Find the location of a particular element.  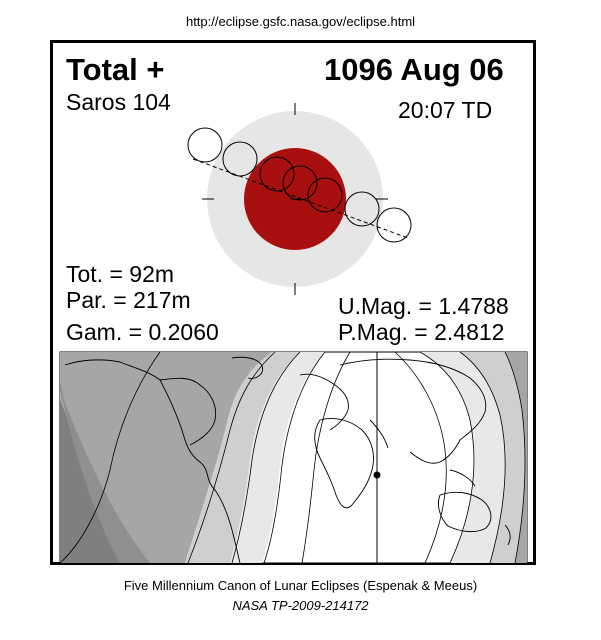

eclipse-type-label: Total + is located at coordinates (115, 69).